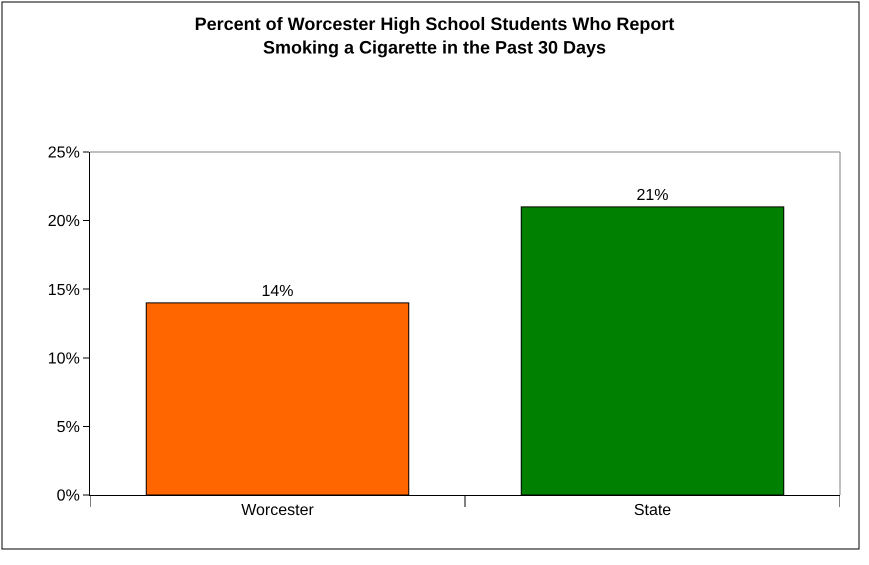 The width and height of the screenshot is (869, 565). I want to click on x-tick-label: State, so click(653, 511).